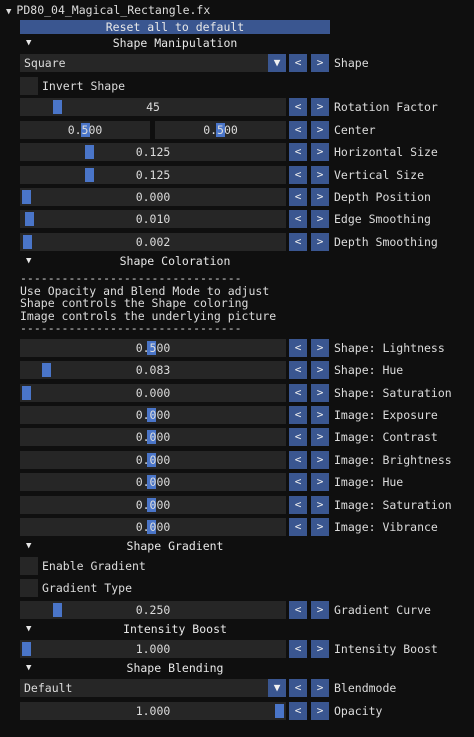 This screenshot has height=737, width=474. I want to click on section-header-shape-coloration: ▼ Shape Coloration, so click(175, 261).